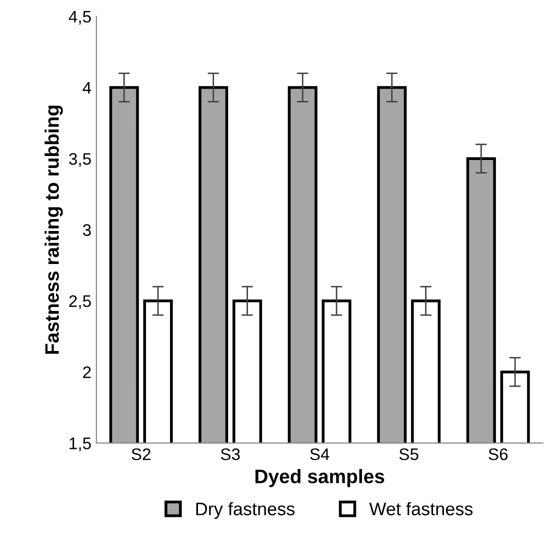 This screenshot has height=547, width=551. Describe the element at coordinates (80, 302) in the screenshot. I see `y-tick-label: 2,5` at that location.